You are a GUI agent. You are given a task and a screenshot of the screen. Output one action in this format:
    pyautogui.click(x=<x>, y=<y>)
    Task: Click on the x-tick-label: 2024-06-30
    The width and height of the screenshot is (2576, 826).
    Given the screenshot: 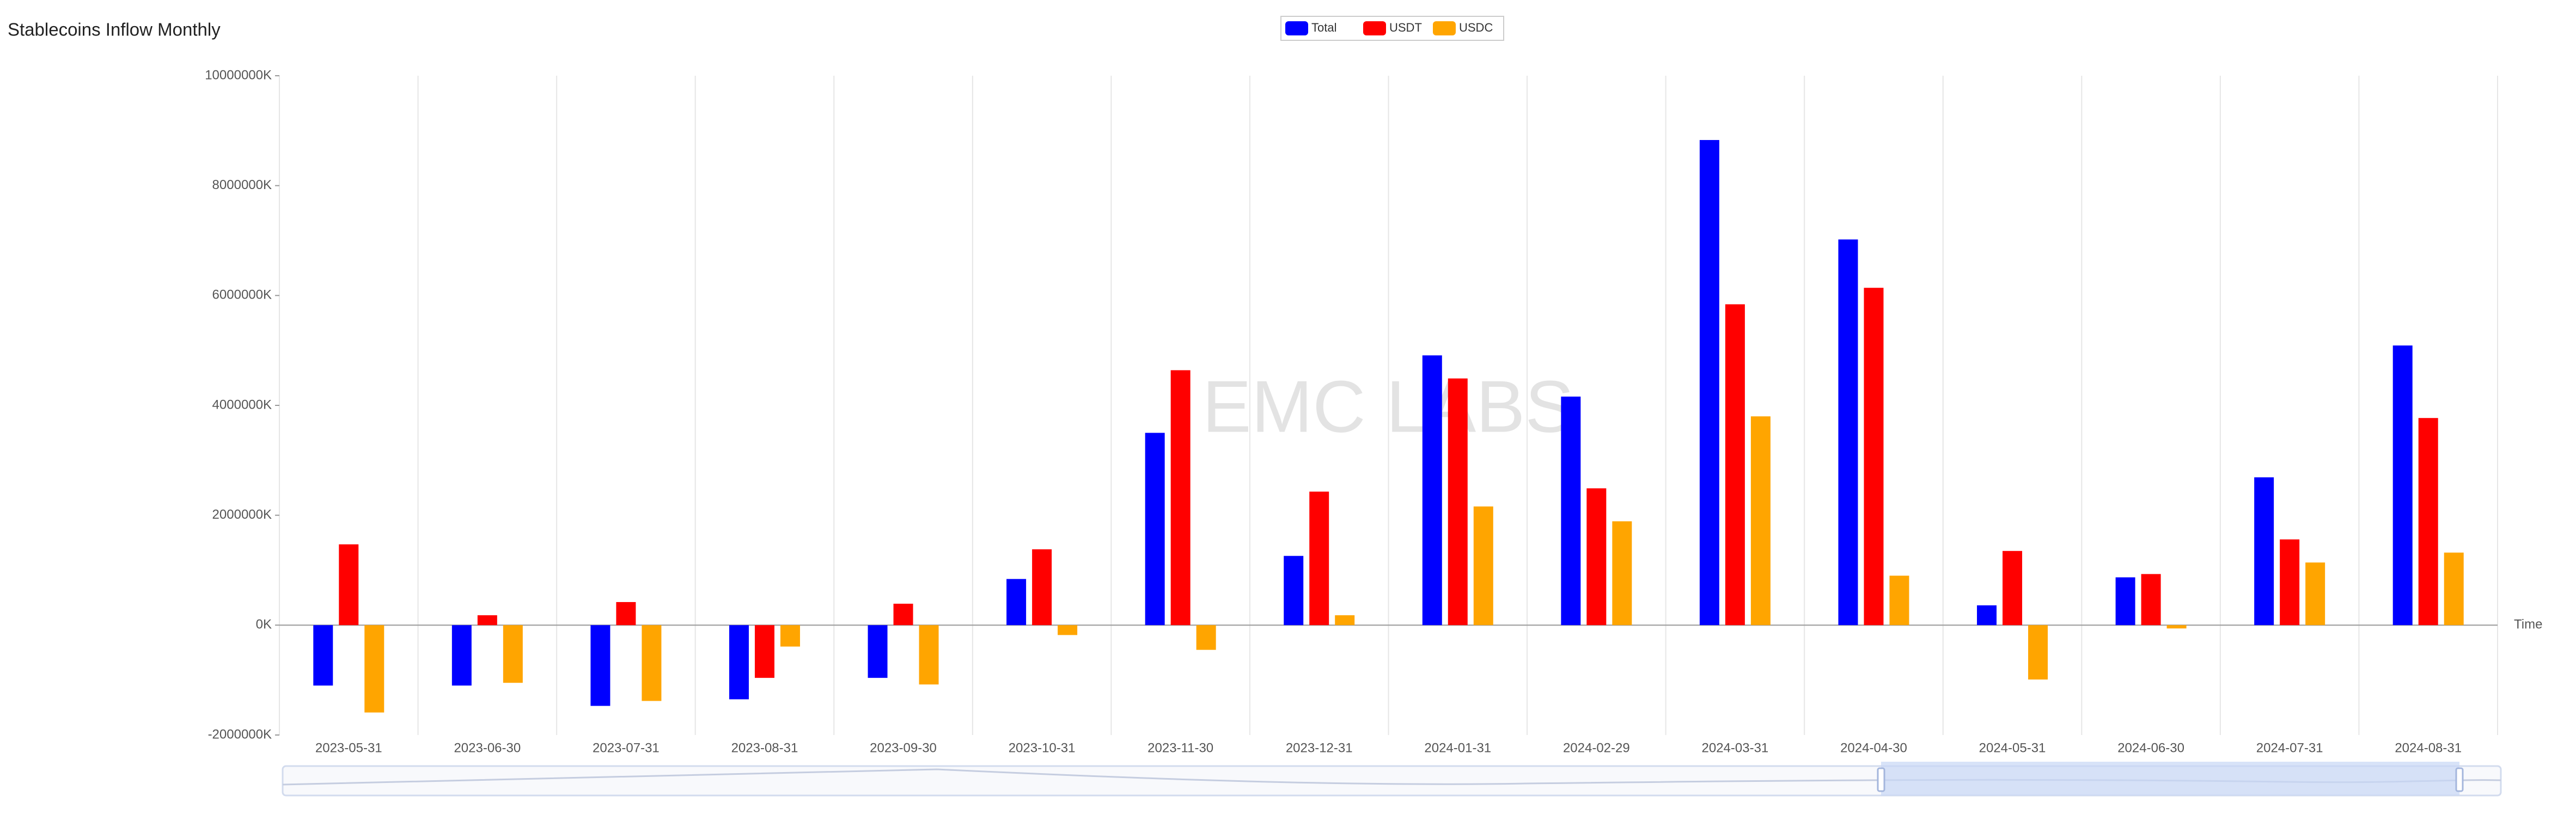 What is the action you would take?
    pyautogui.click(x=2150, y=747)
    